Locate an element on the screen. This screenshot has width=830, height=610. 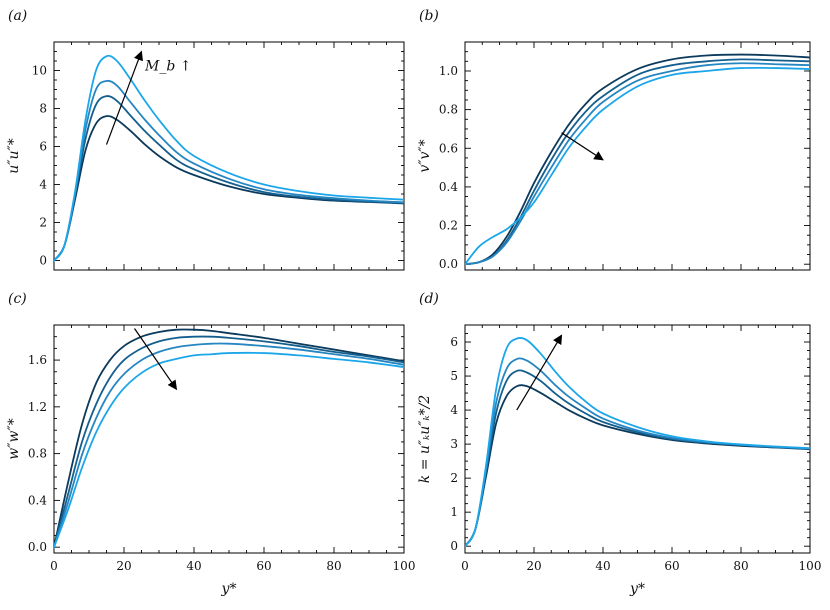
panel-letter: (b) is located at coordinates (429, 16).